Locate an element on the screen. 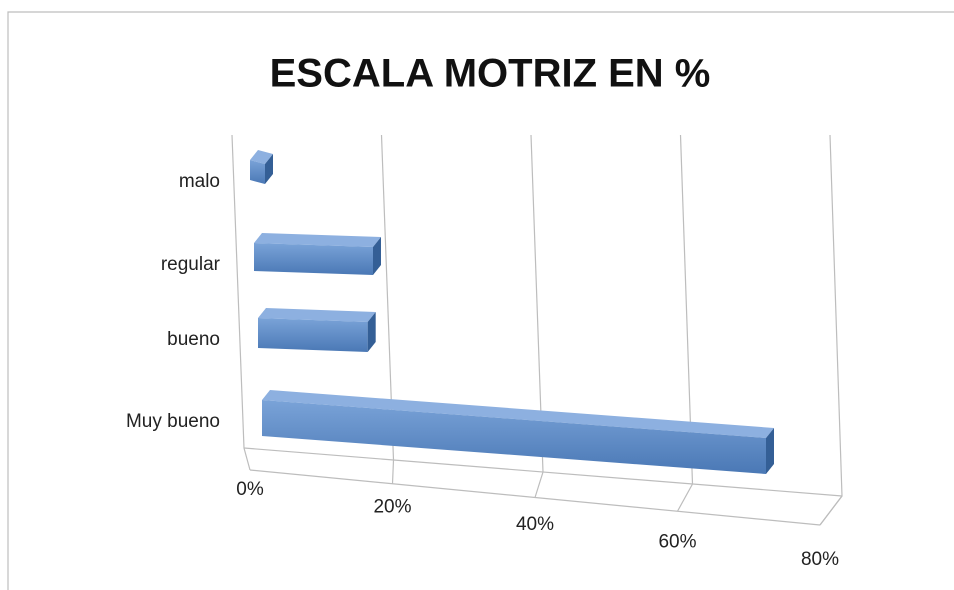  y-tick-label: malo is located at coordinates (199, 181).